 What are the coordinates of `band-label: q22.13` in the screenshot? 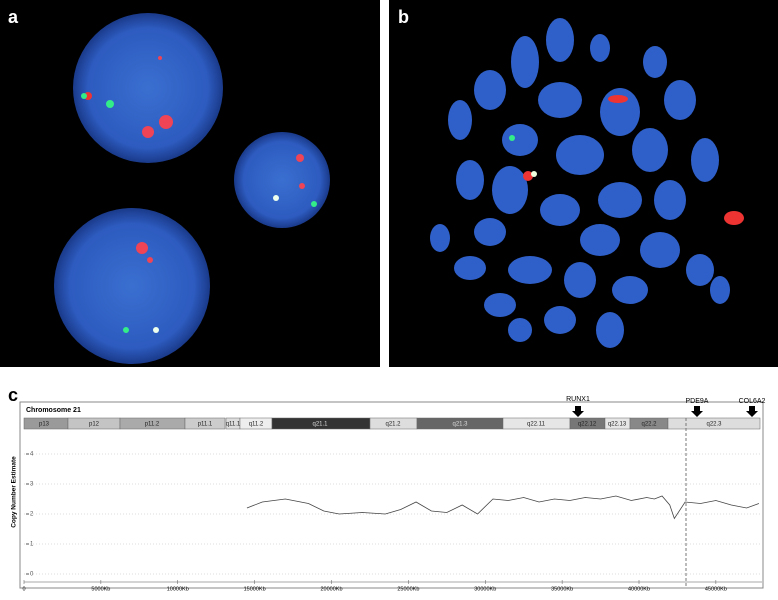 It's located at (617, 425).